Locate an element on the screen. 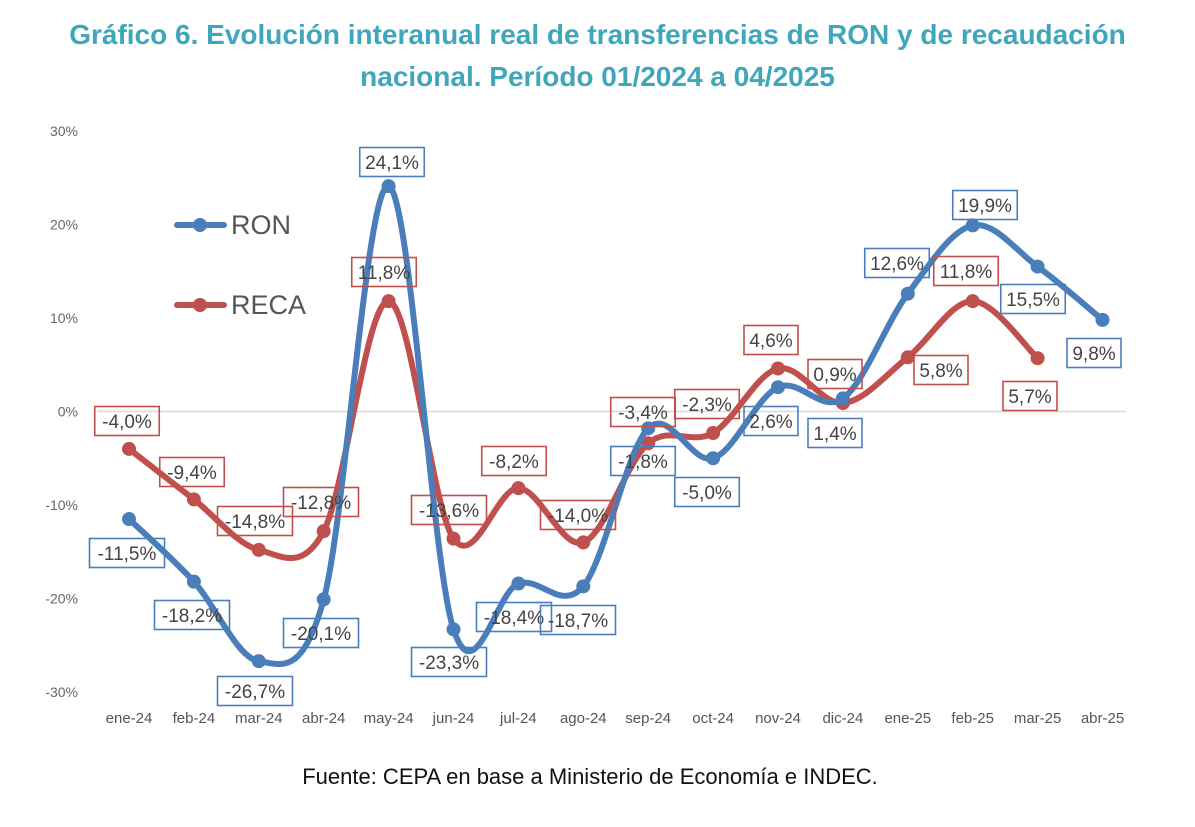  x-tick-label: abr-25 is located at coordinates (1102, 718).